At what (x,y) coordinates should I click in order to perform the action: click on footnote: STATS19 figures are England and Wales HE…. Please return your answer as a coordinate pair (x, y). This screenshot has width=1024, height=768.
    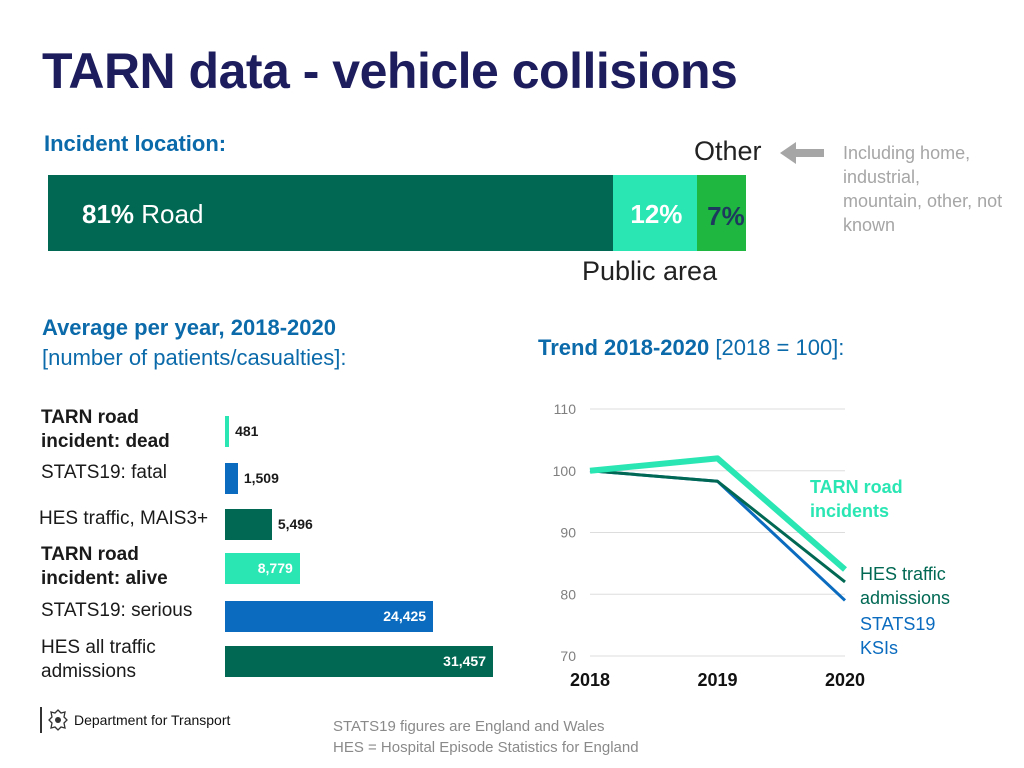
    Looking at the image, I should click on (486, 737).